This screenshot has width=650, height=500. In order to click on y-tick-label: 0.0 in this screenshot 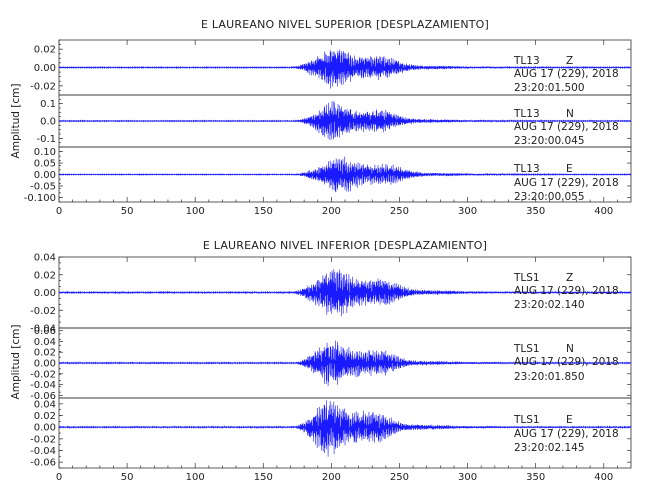, I will do `click(48, 122)`.